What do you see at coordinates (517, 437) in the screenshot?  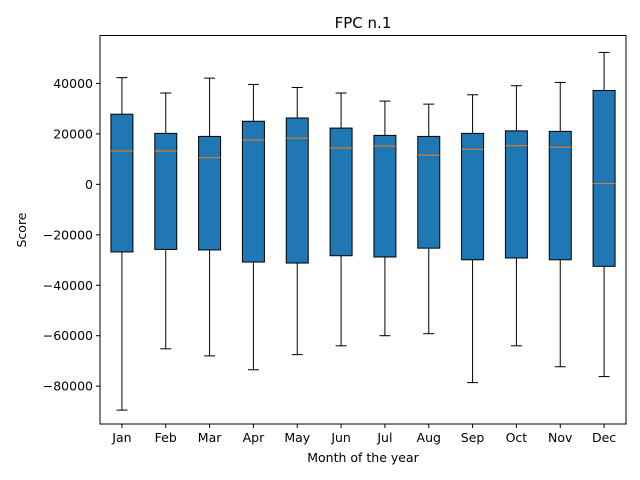 I see `x-tick-label: Oct` at bounding box center [517, 437].